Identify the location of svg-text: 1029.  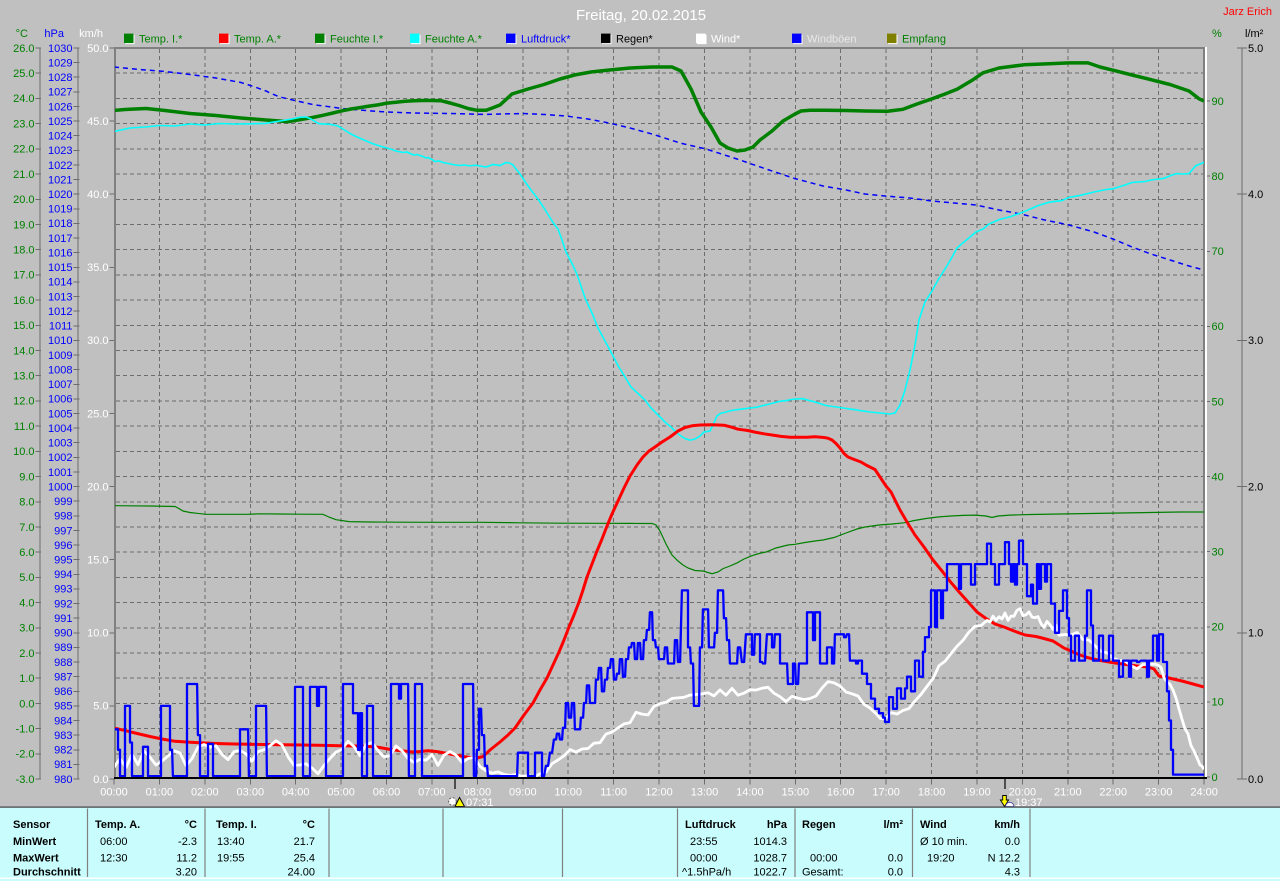
(60, 63).